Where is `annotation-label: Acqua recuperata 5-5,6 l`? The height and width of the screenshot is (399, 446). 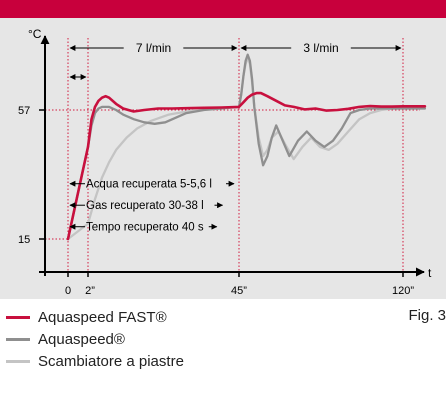 annotation-label: Acqua recuperata 5-5,6 l is located at coordinates (149, 185).